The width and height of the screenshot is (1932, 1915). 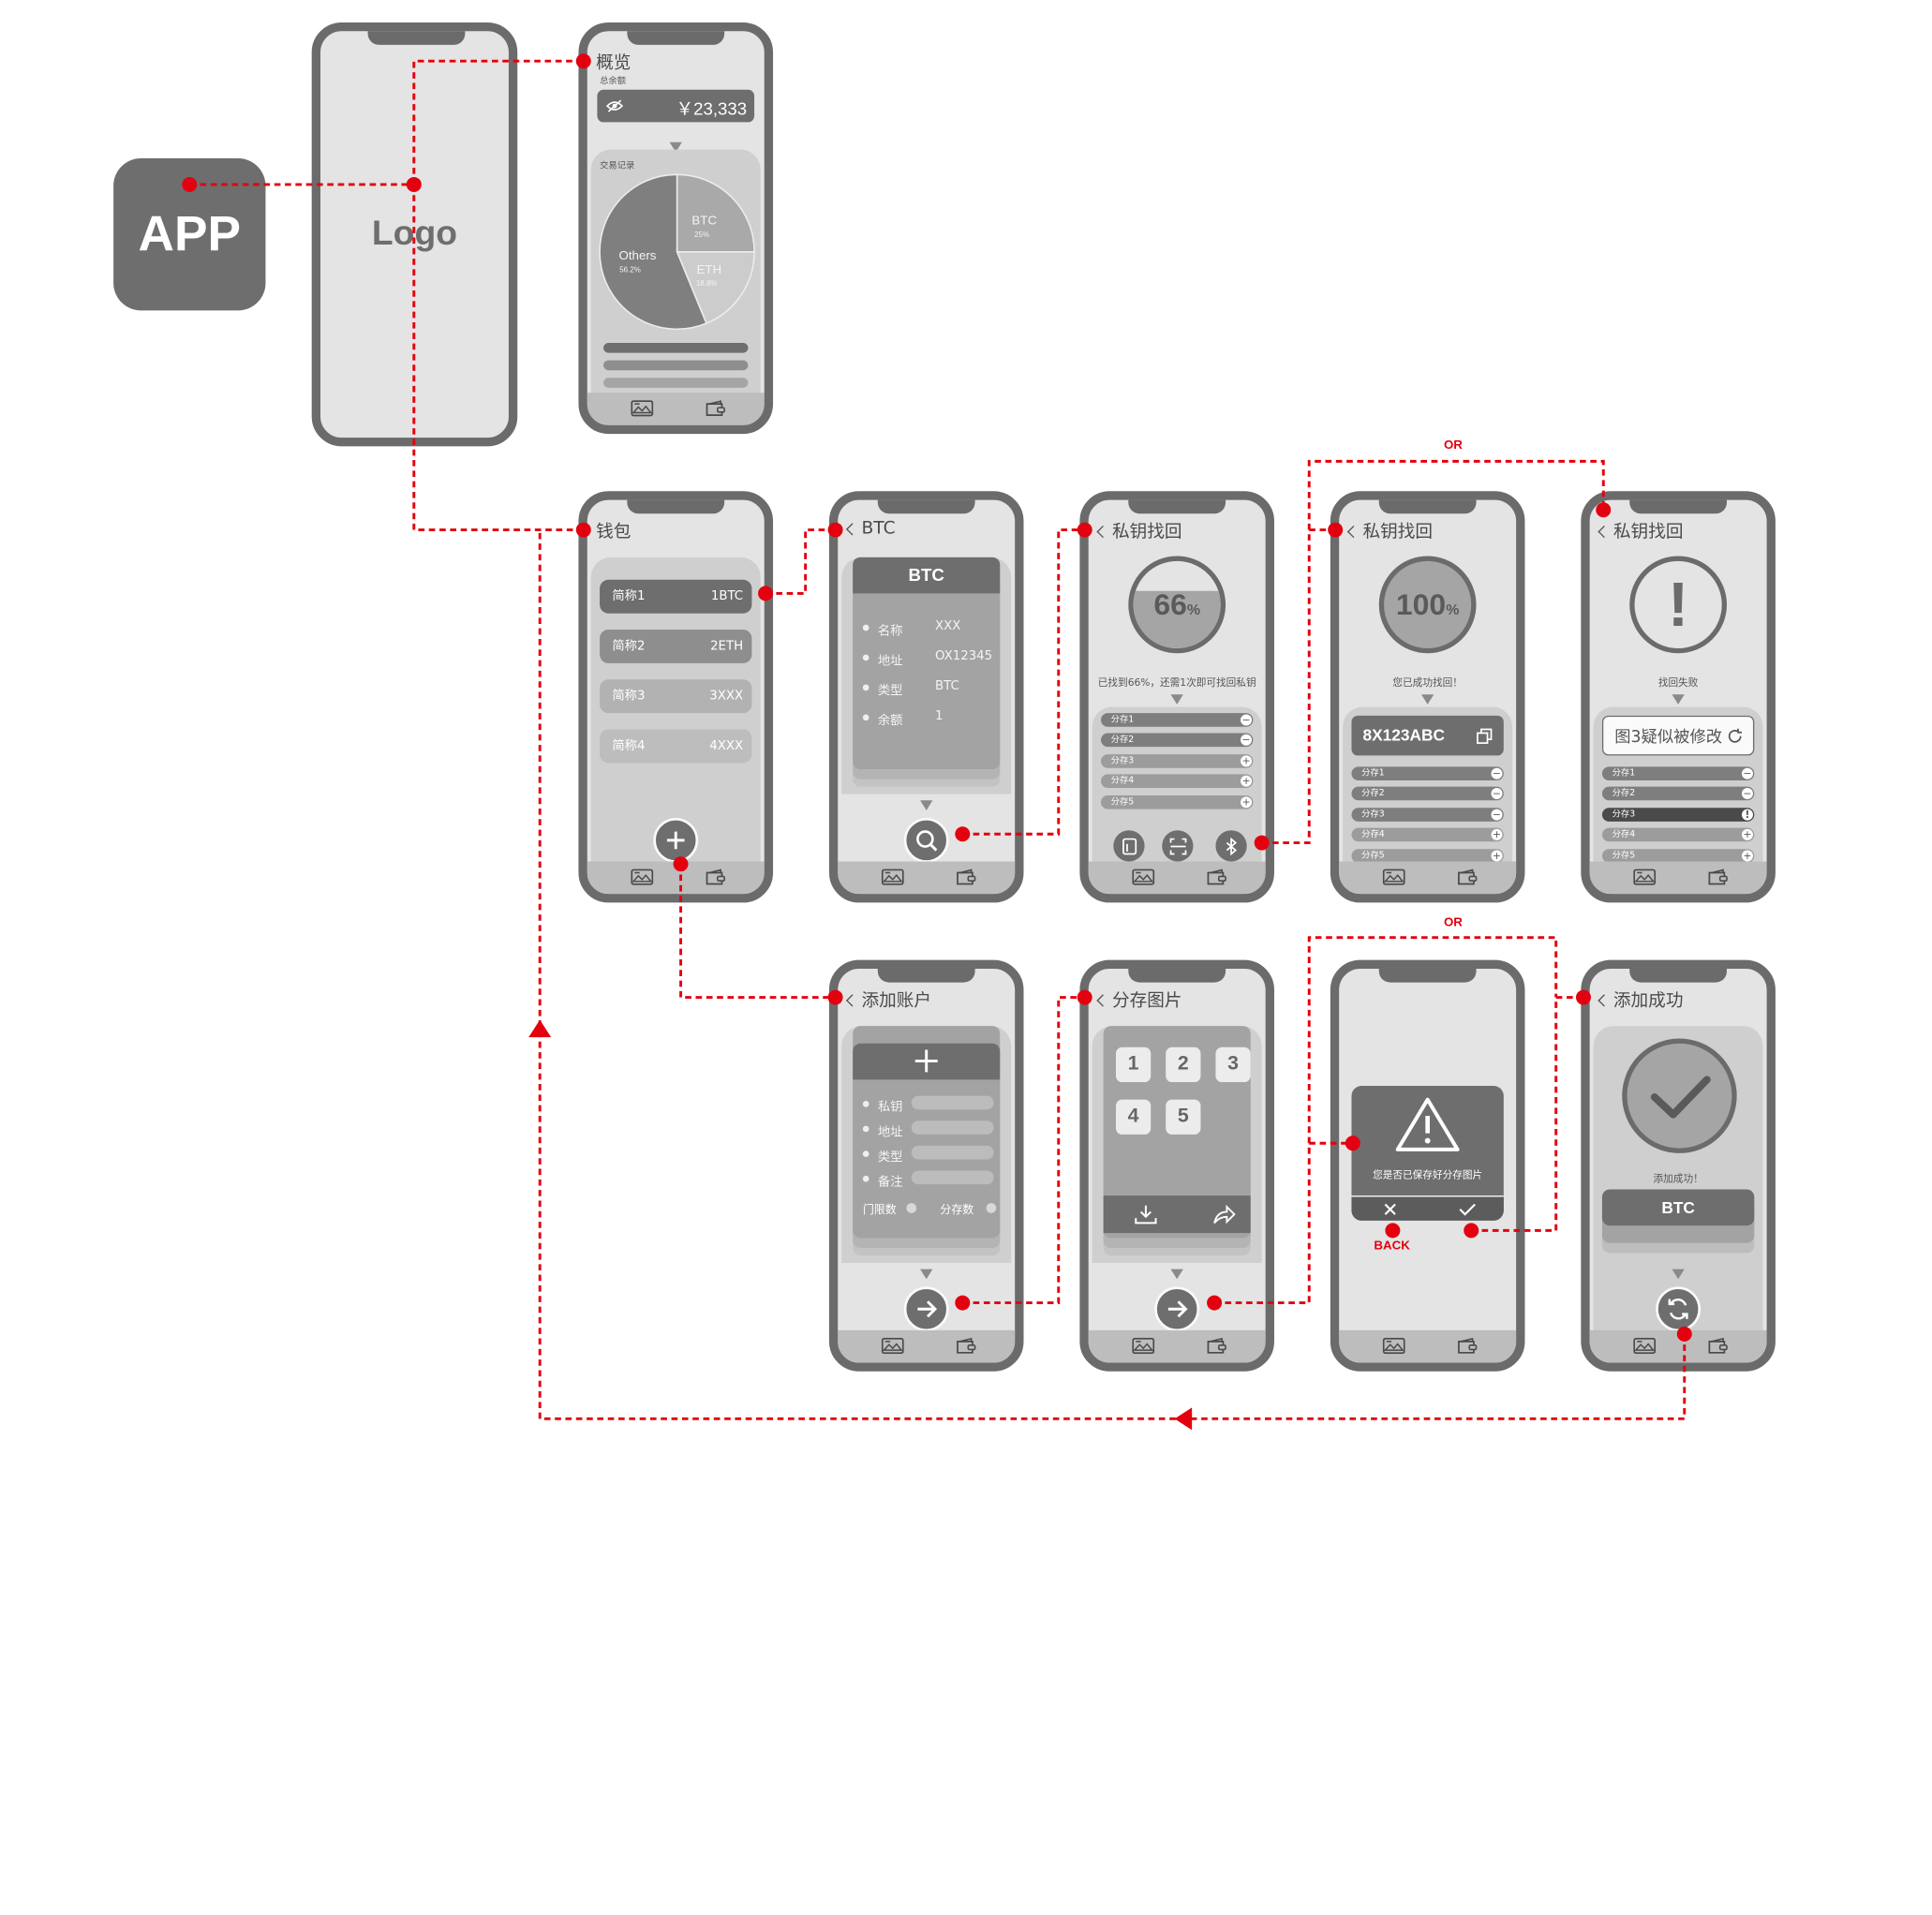 I want to click on account-item: 简称2 2ETH, so click(x=676, y=647).